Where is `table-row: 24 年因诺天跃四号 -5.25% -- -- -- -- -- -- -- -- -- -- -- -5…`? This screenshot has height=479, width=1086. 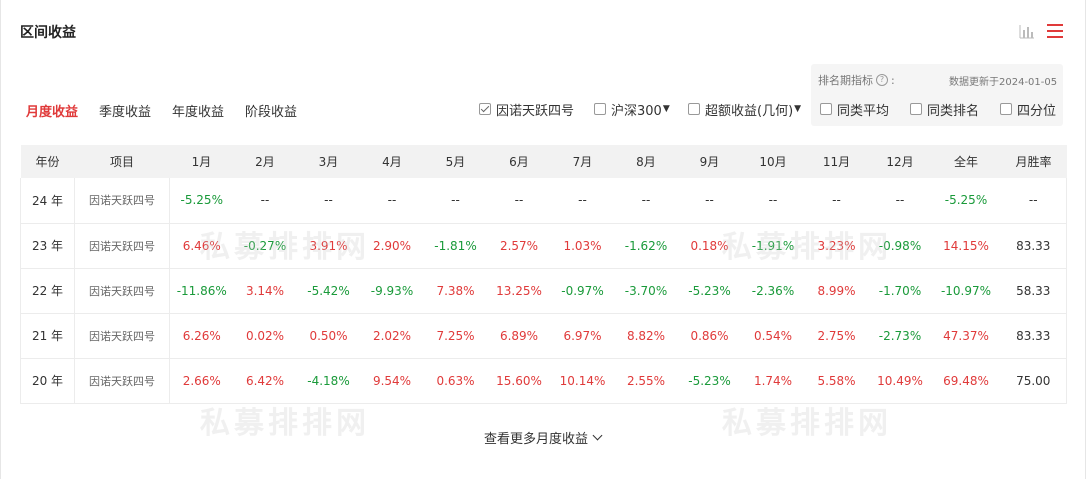
table-row: 24 年因诺天跃四号 -5.25% -- -- -- -- -- -- -- -- -- -- -- -5… is located at coordinates (543, 201).